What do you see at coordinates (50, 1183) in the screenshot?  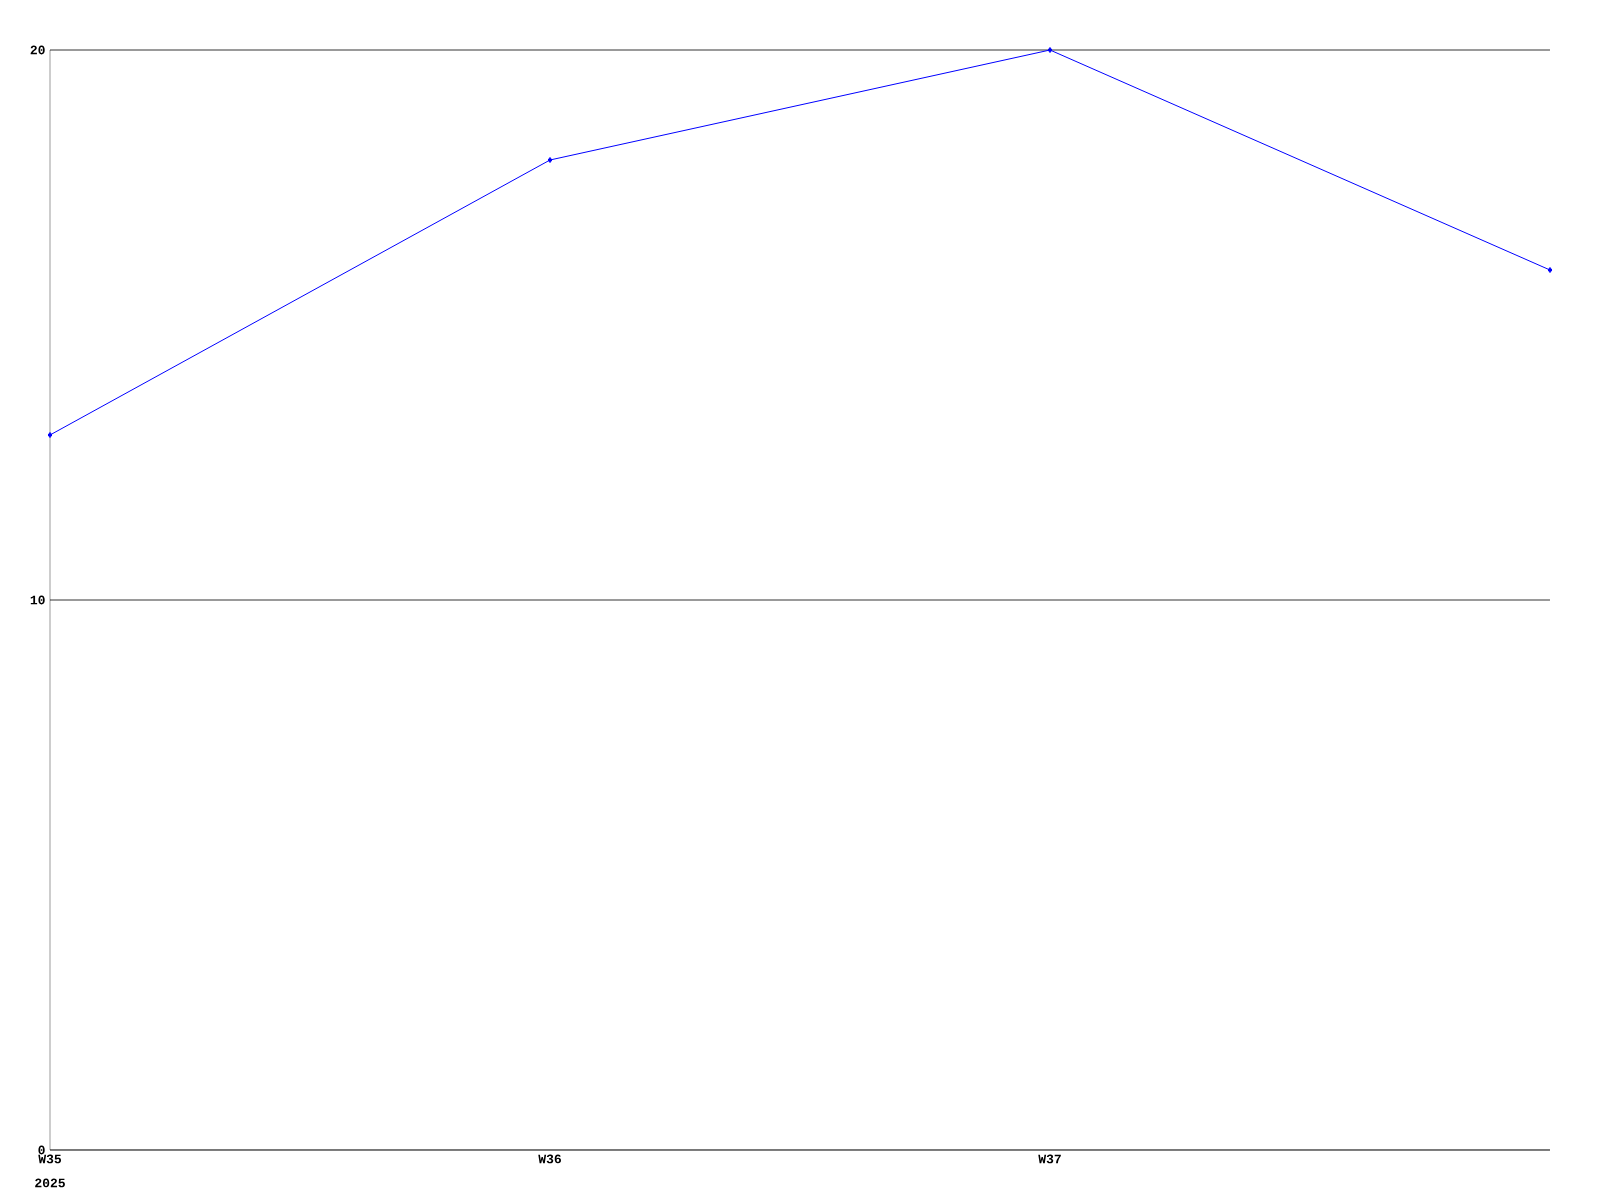 I see `text: 2025` at bounding box center [50, 1183].